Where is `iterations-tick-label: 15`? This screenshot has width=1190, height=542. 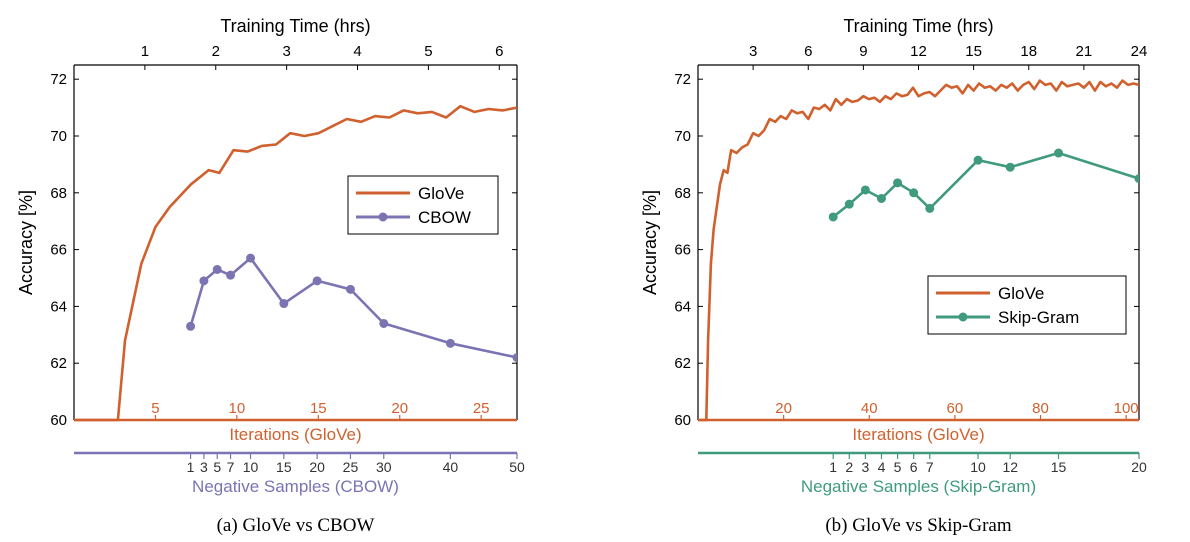
iterations-tick-label: 15 is located at coordinates (318, 408).